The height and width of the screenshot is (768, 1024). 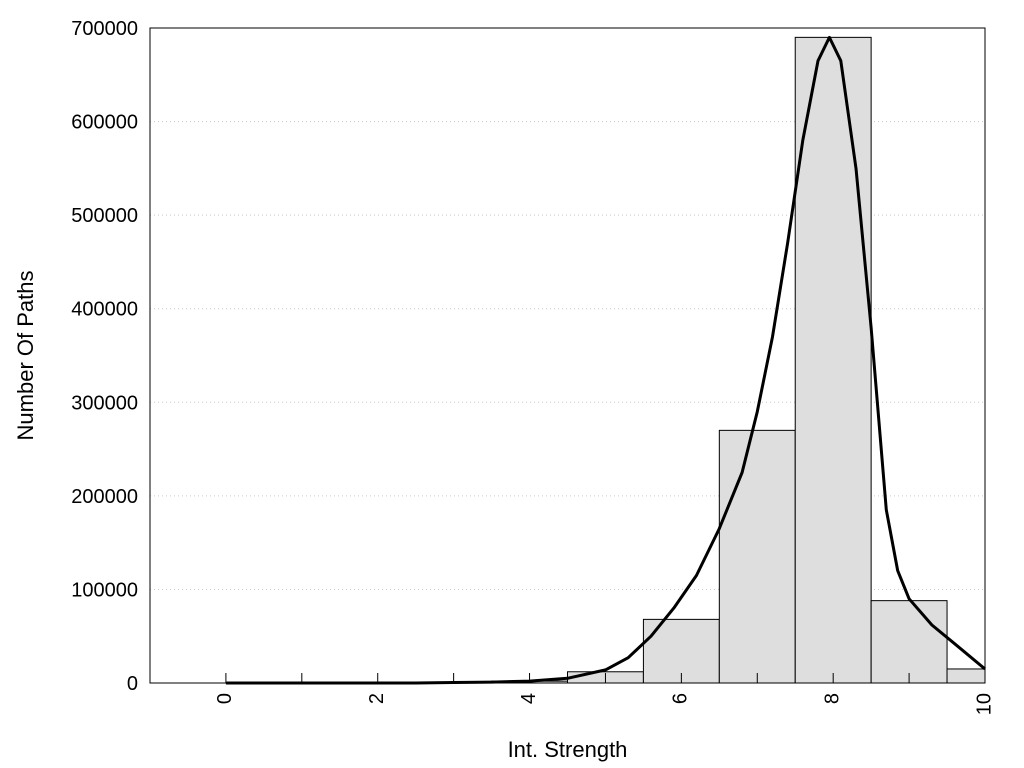 What do you see at coordinates (832, 698) in the screenshot?
I see `x-tick-label: 8` at bounding box center [832, 698].